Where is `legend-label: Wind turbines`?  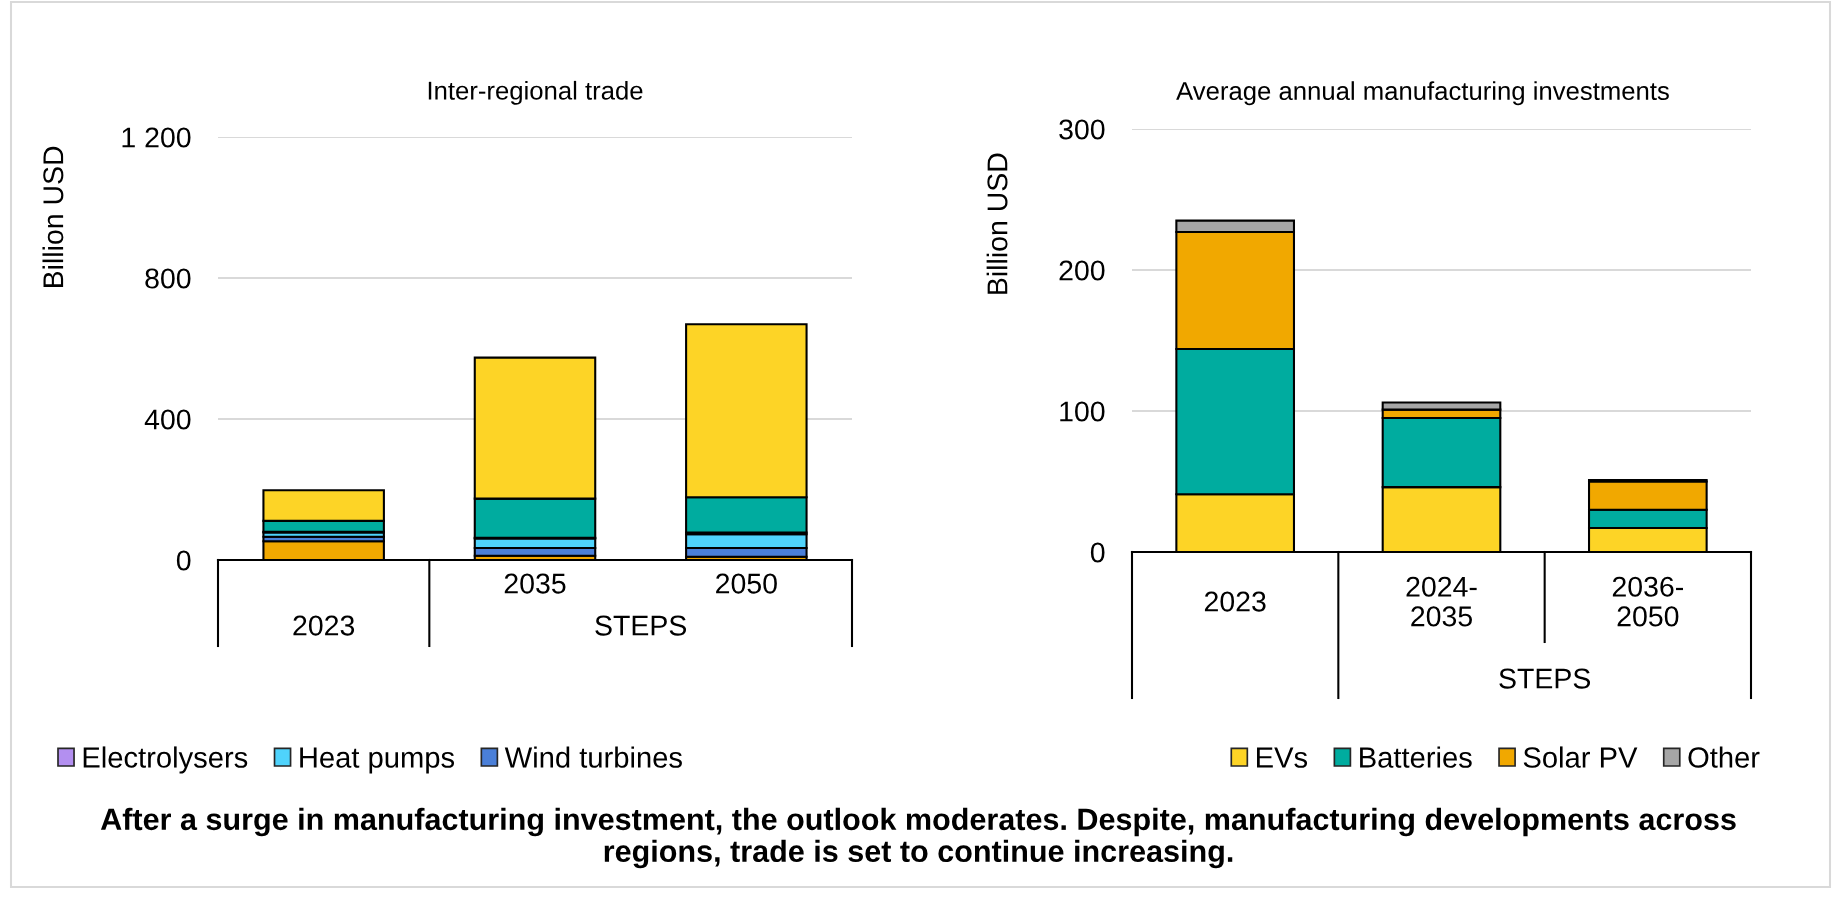
legend-label: Wind turbines is located at coordinates (593, 757).